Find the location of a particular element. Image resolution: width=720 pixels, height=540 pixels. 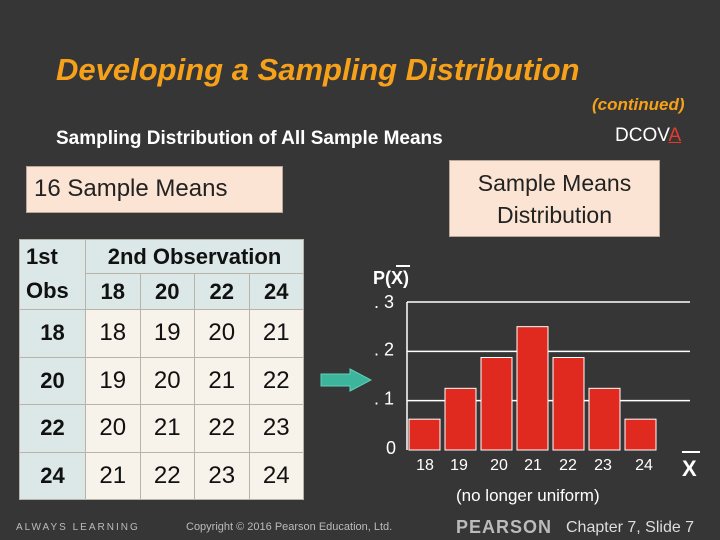

header-second-obs: 2nd Observation is located at coordinates (194, 256).